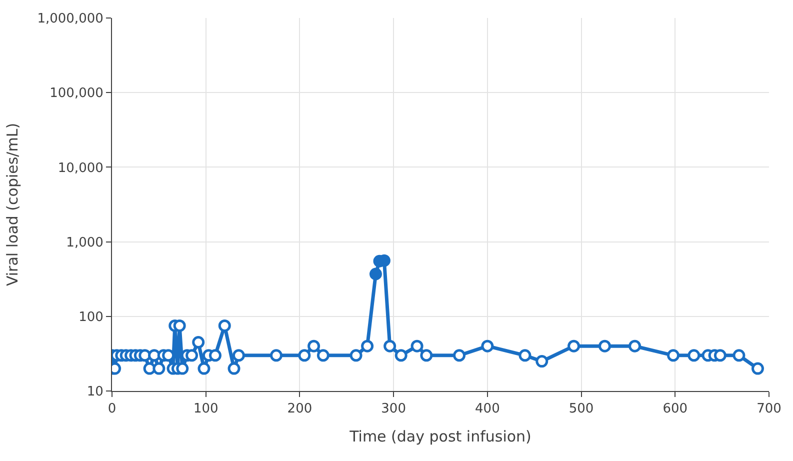  I want to click on x-axis-title: Time (day post infusion), so click(440, 437).